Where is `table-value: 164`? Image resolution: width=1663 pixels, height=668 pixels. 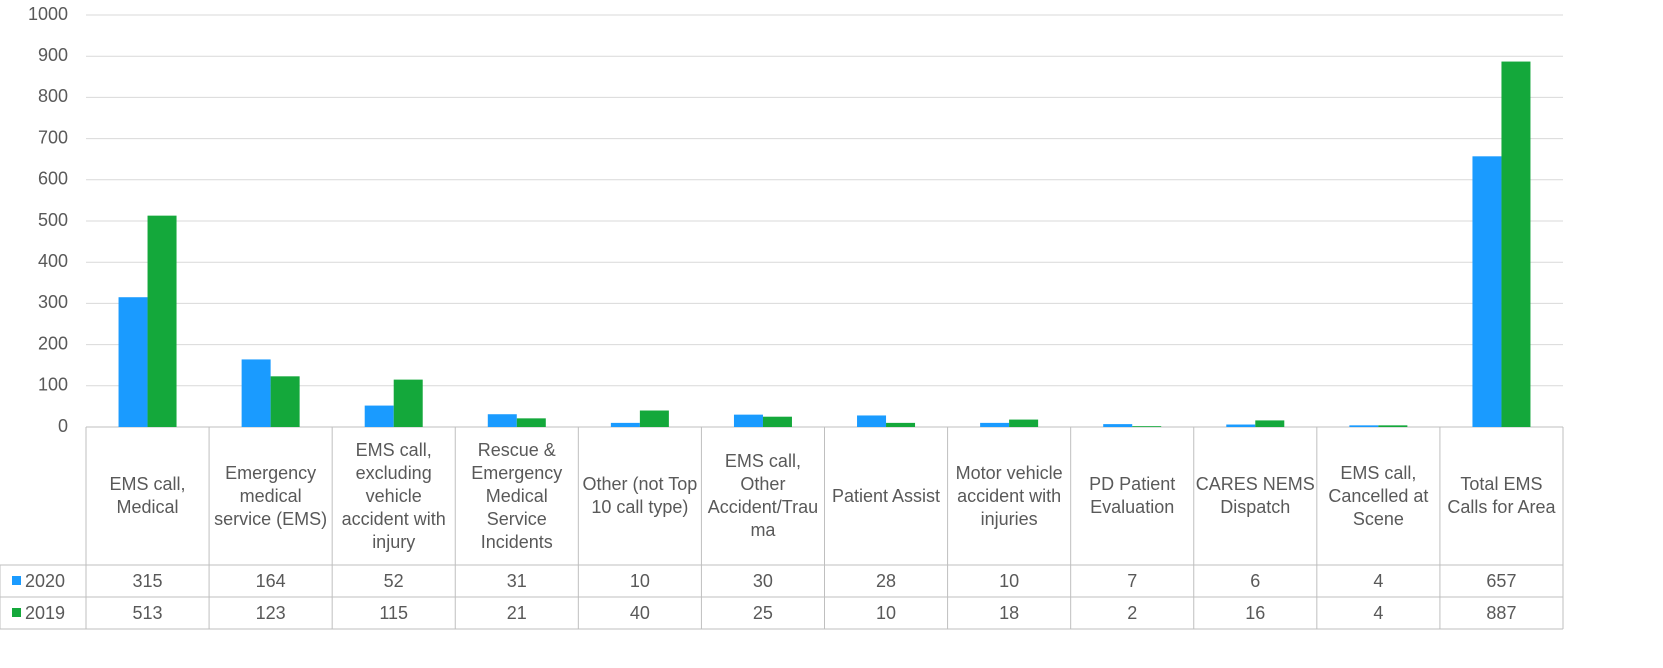
table-value: 164 is located at coordinates (270, 580).